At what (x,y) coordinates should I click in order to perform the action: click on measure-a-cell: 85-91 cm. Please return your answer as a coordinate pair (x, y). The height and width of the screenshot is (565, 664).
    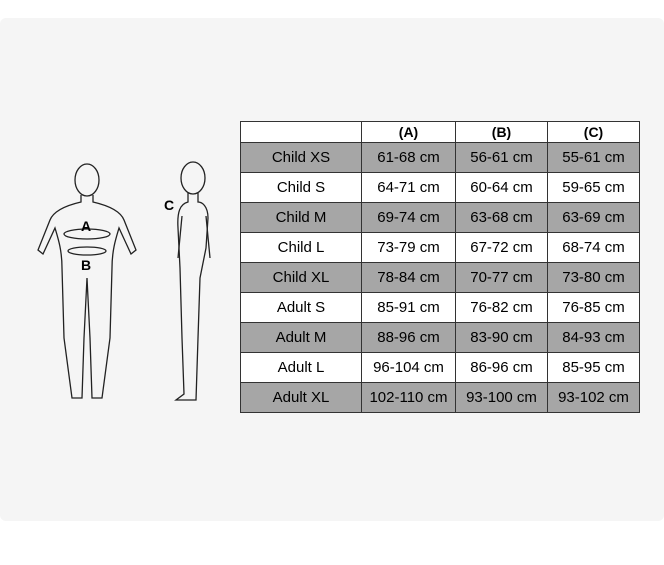
    Looking at the image, I should click on (408, 307).